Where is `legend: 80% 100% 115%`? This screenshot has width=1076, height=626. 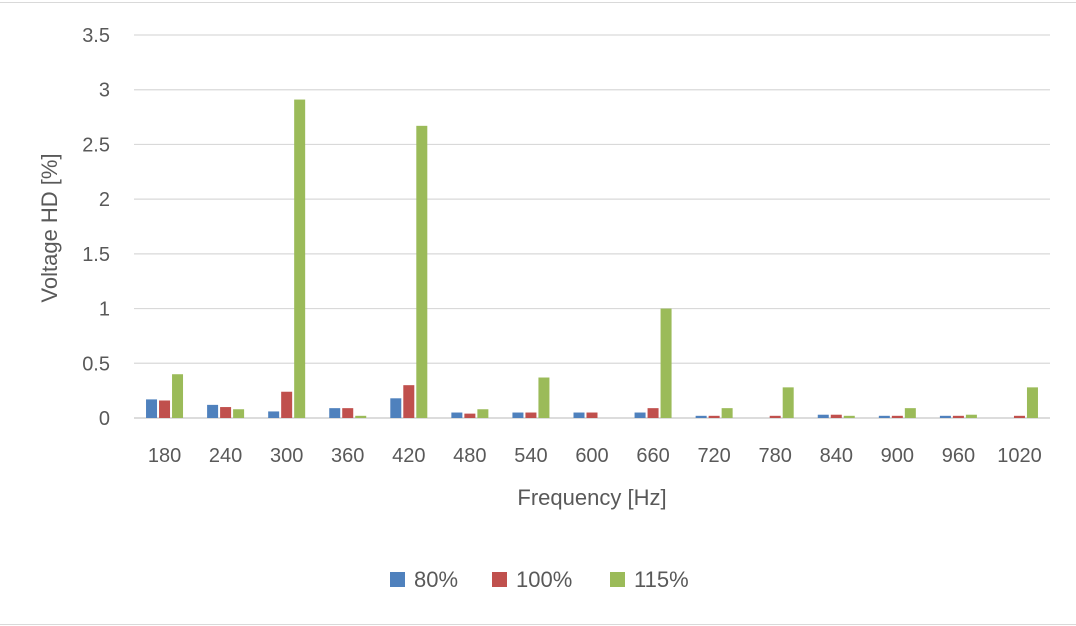
legend: 80% 100% 115% is located at coordinates (539, 579).